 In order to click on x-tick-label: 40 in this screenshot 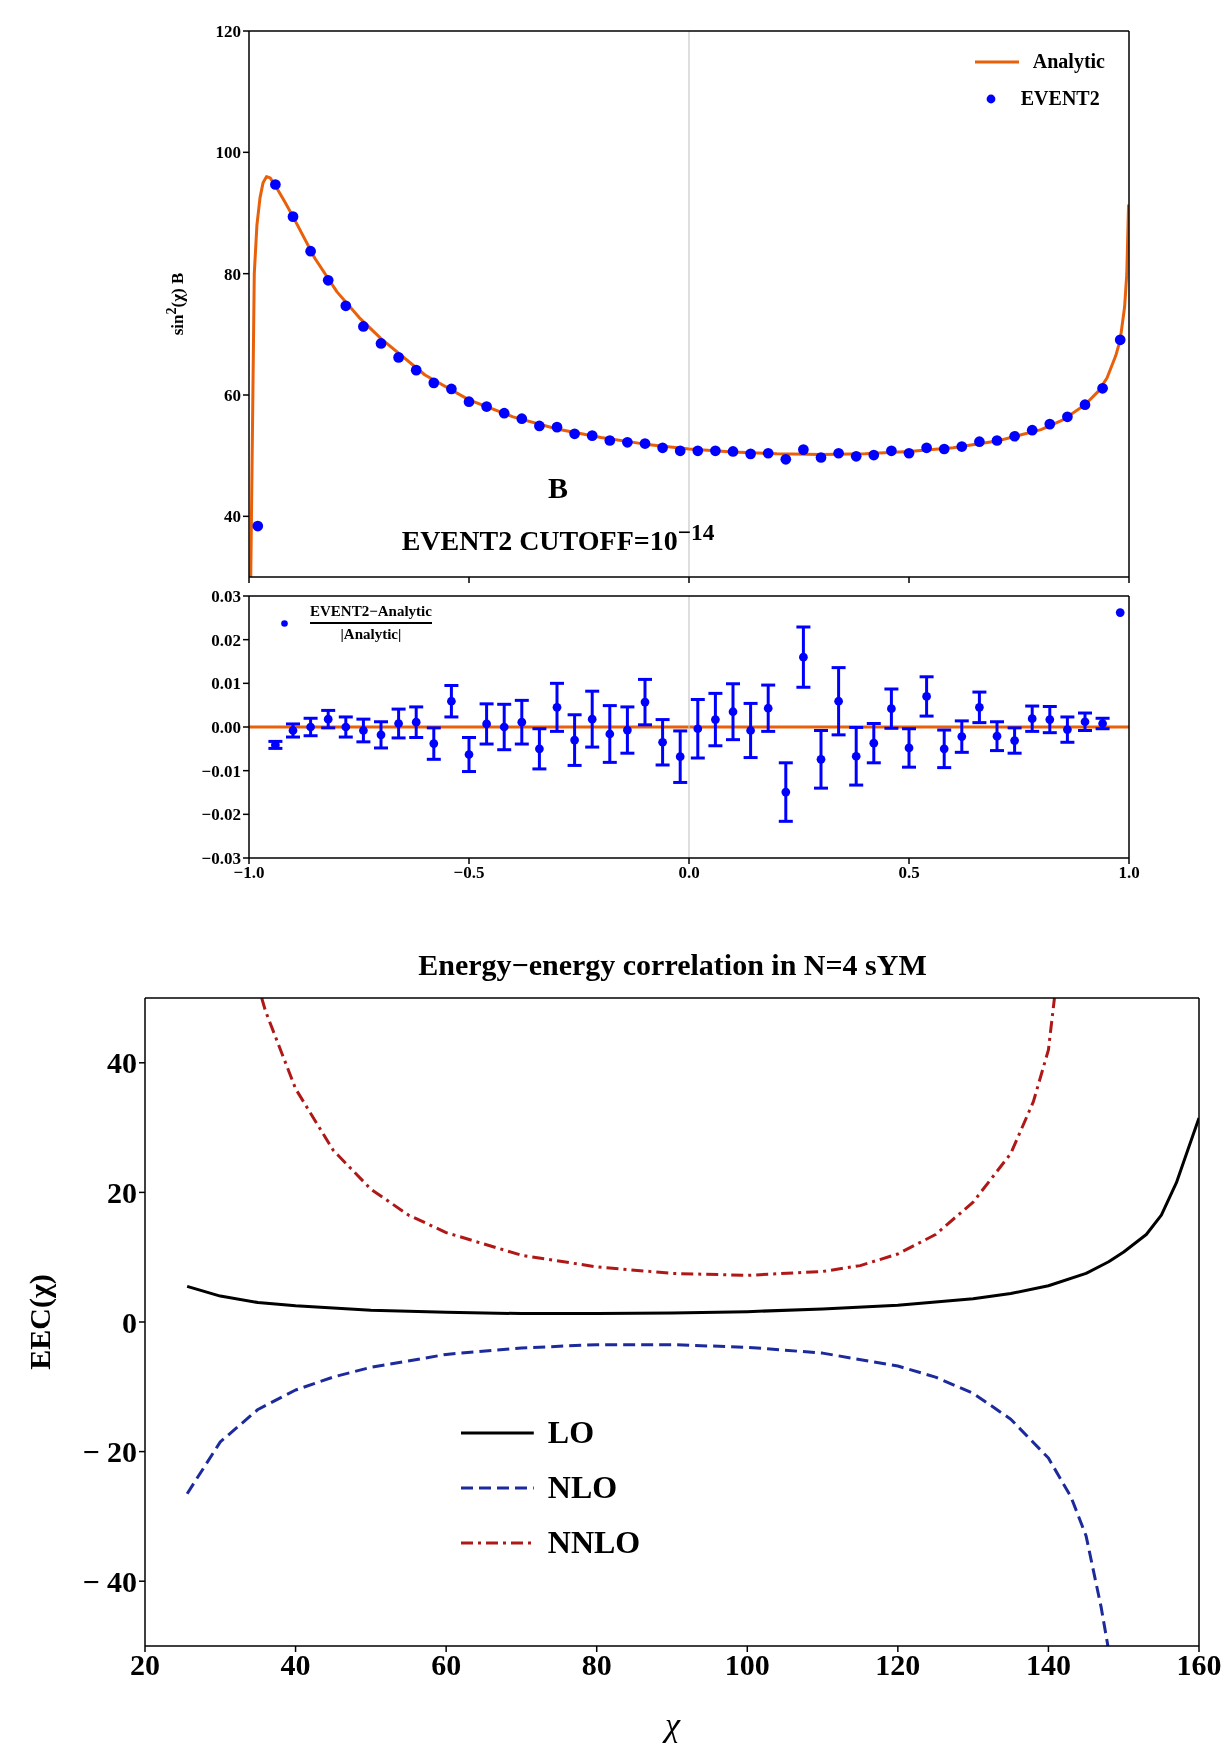, I will do `click(295, 1665)`.